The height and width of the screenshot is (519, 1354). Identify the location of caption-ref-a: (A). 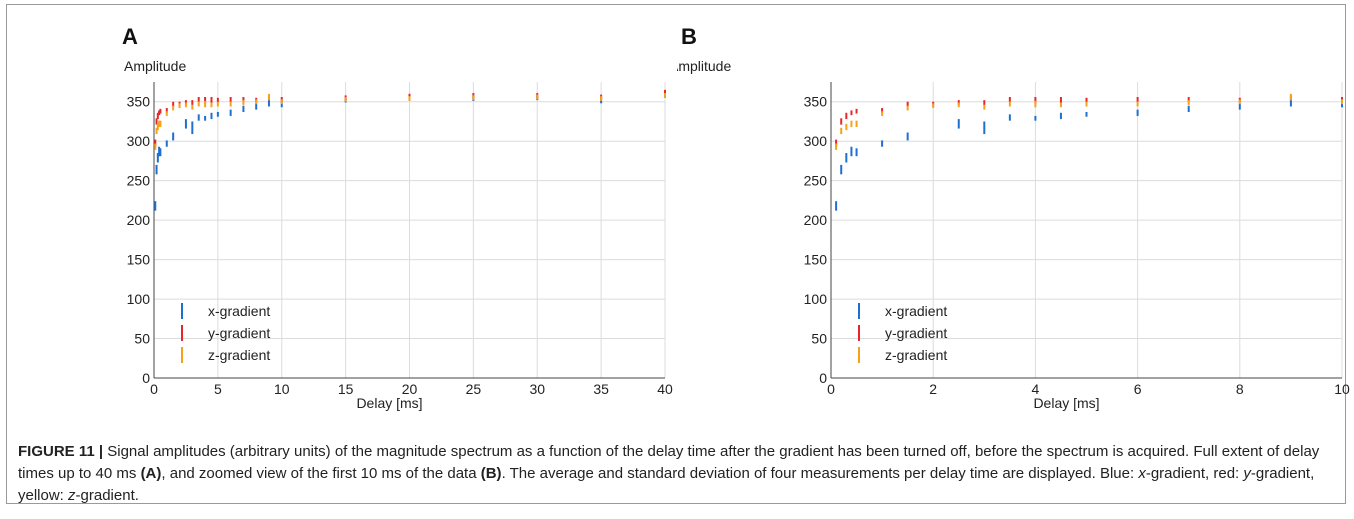
(151, 473).